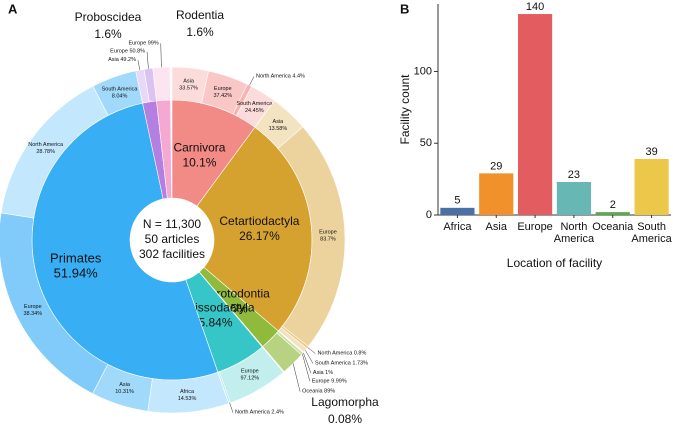 Image resolution: width=673 pixels, height=439 pixels. I want to click on region-percent: 1.73%, so click(360, 364).